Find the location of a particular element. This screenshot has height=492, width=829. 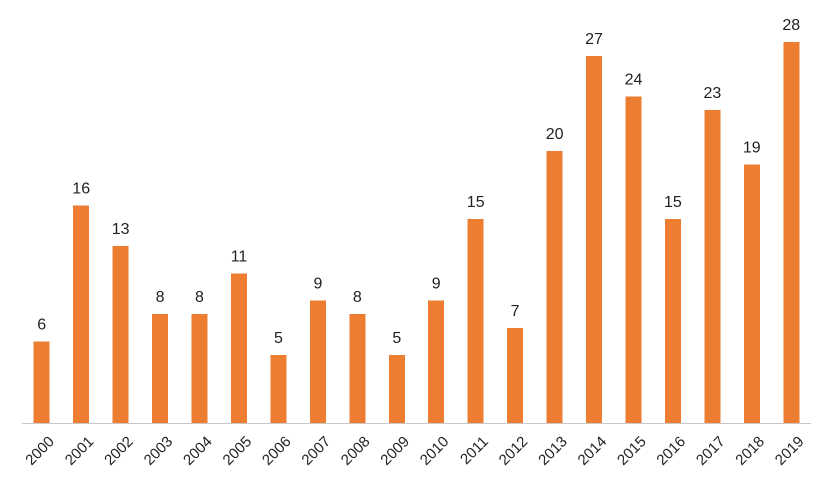

data-label-2016: 15 is located at coordinates (673, 202).